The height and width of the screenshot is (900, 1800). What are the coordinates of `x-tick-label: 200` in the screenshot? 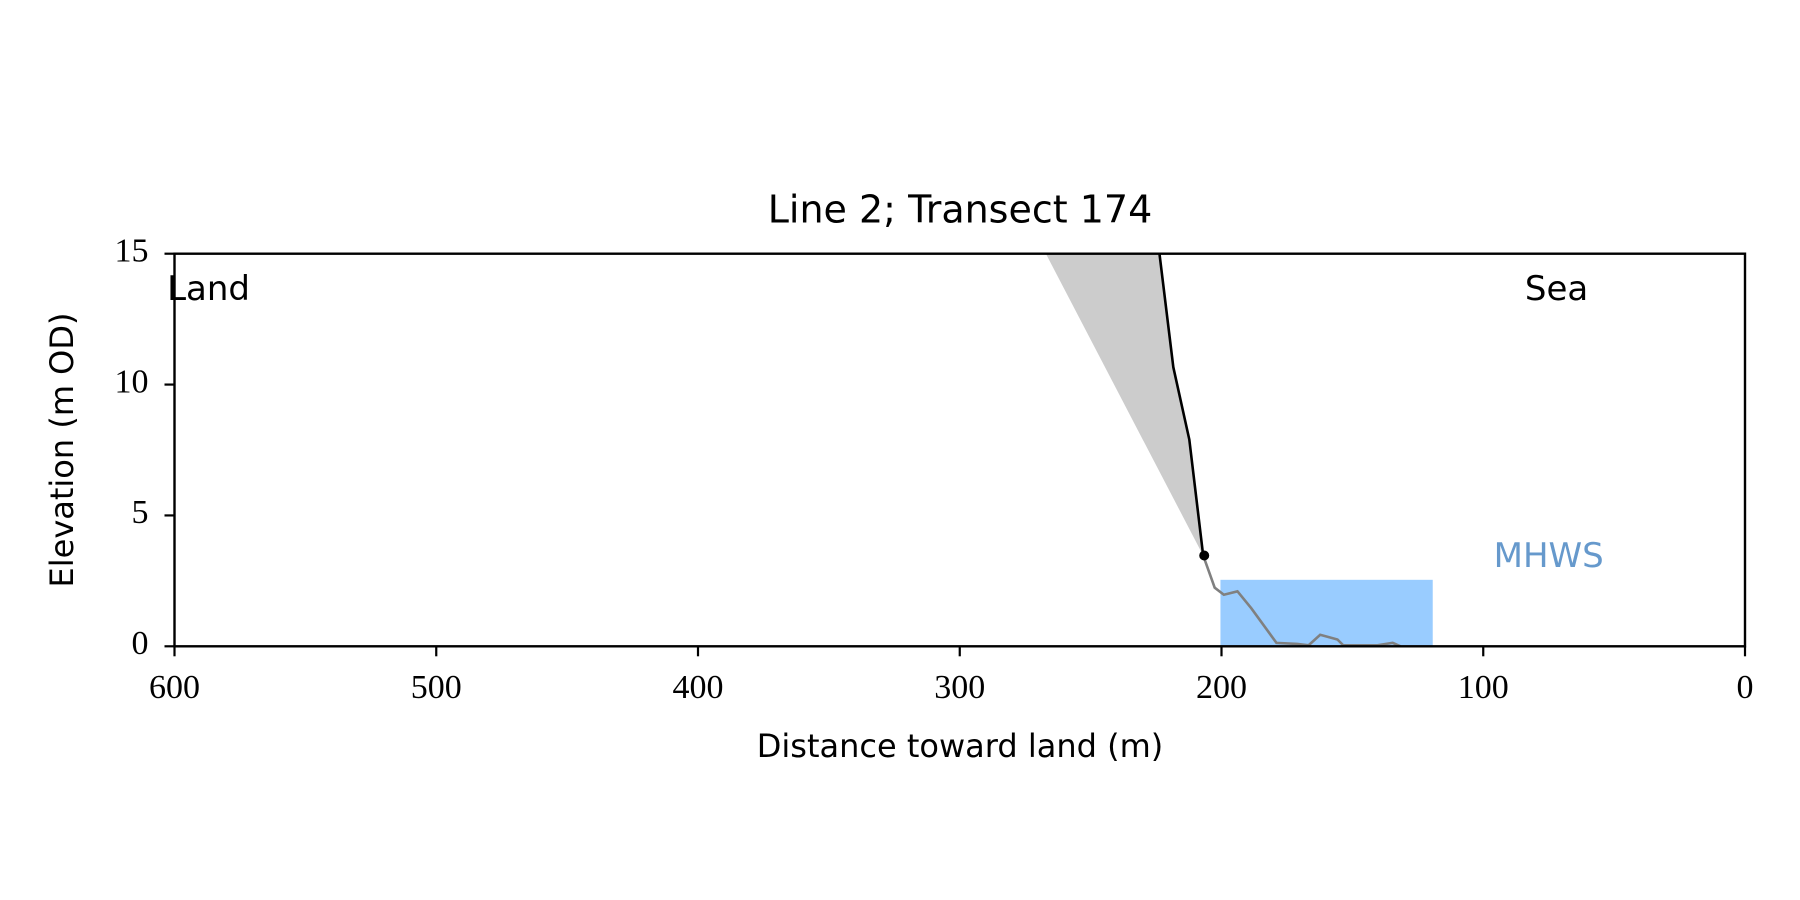 It's located at (1221, 687).